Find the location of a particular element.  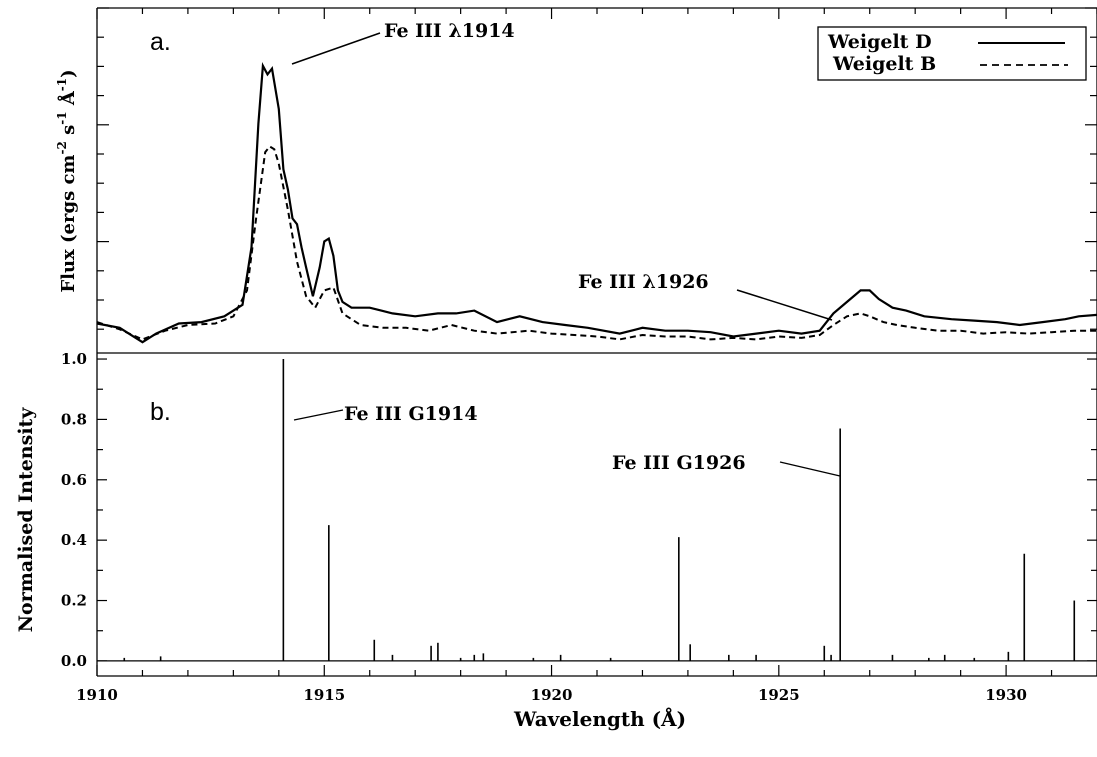

x-tick-label: 1910 is located at coordinates (97, 695).